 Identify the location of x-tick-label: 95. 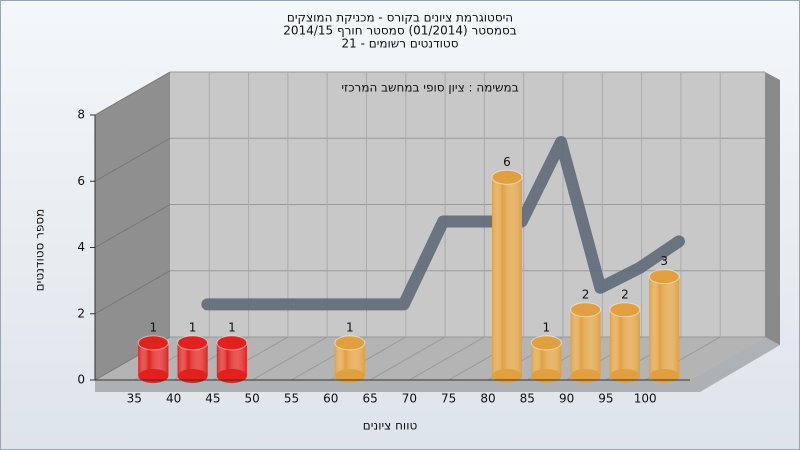
(605, 399).